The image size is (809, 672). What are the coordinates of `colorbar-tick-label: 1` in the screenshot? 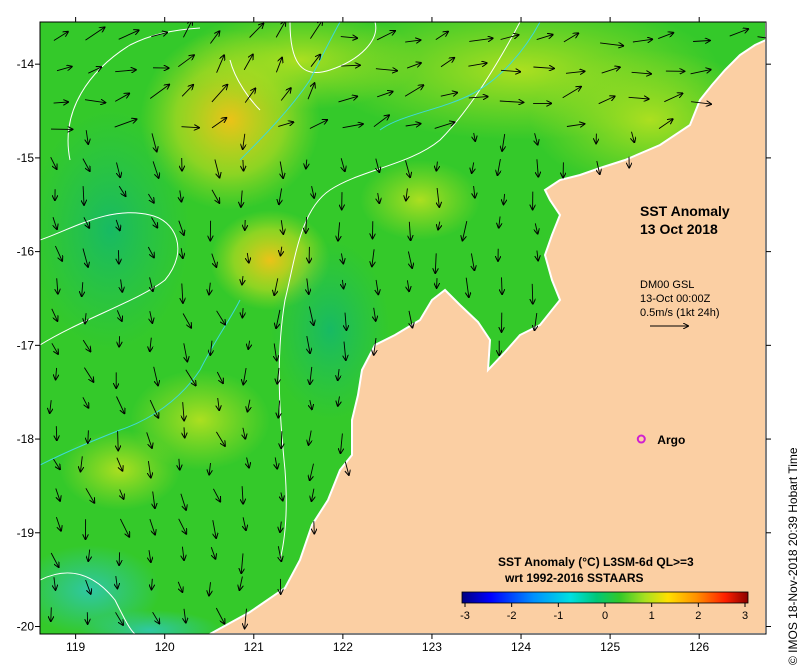 It's located at (652, 616).